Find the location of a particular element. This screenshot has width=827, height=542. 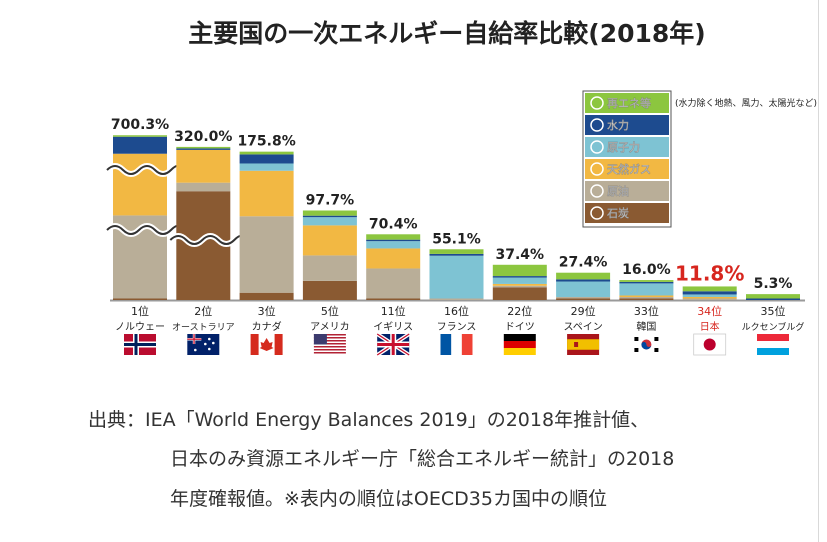

bar-japan is located at coordinates (709, 293).